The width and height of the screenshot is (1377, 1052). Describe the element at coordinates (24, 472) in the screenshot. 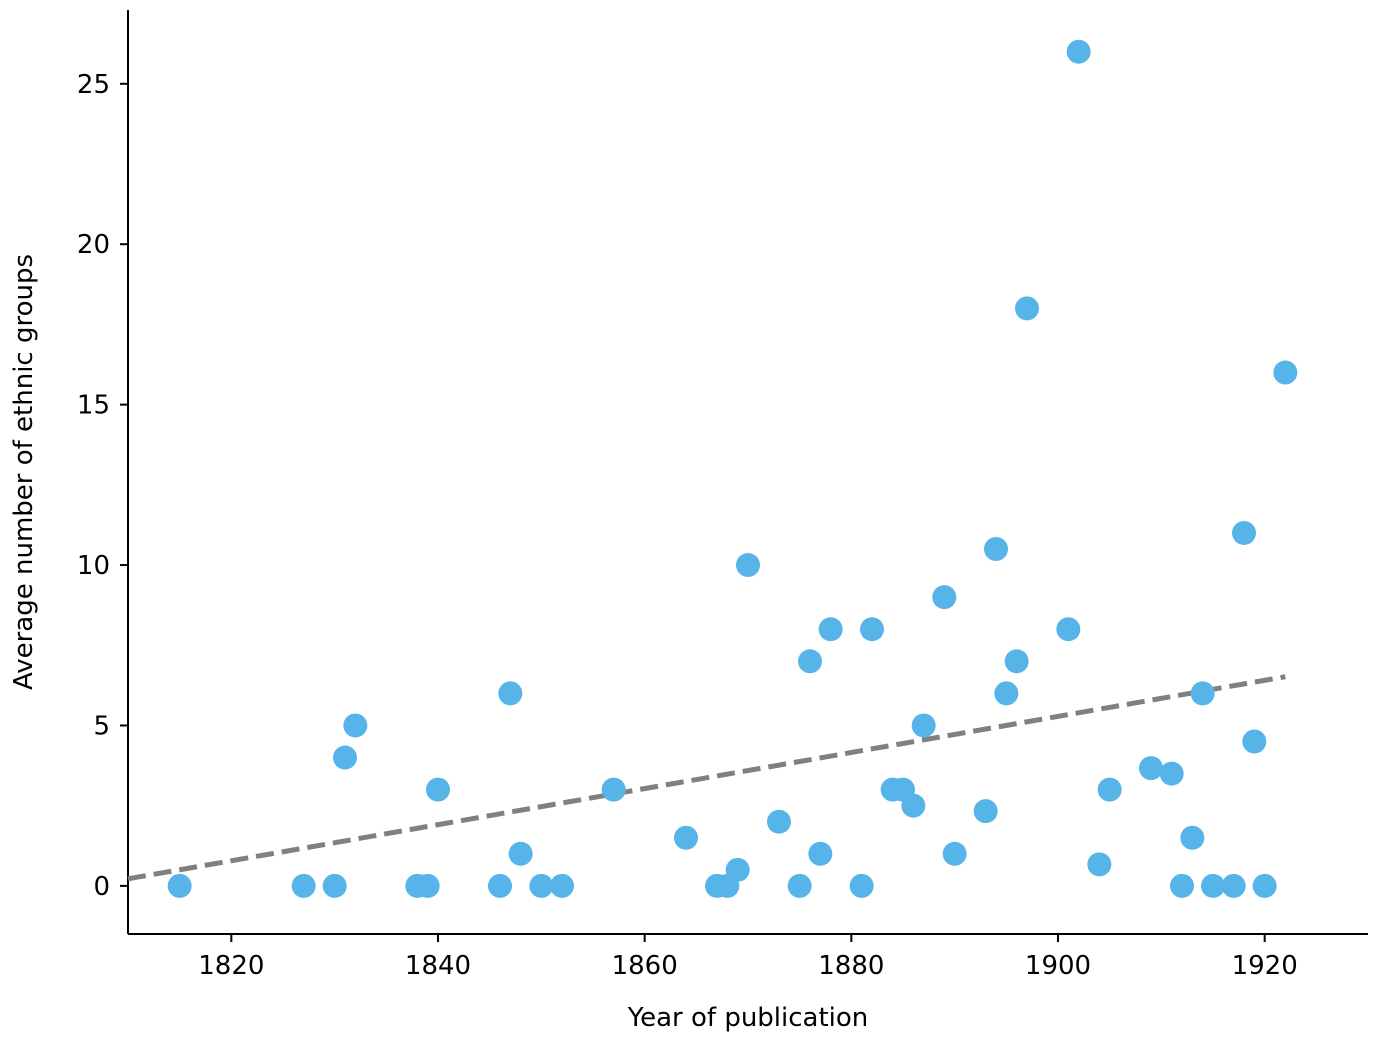

I see `y-axis-label: Average number of ethnic groups` at that location.